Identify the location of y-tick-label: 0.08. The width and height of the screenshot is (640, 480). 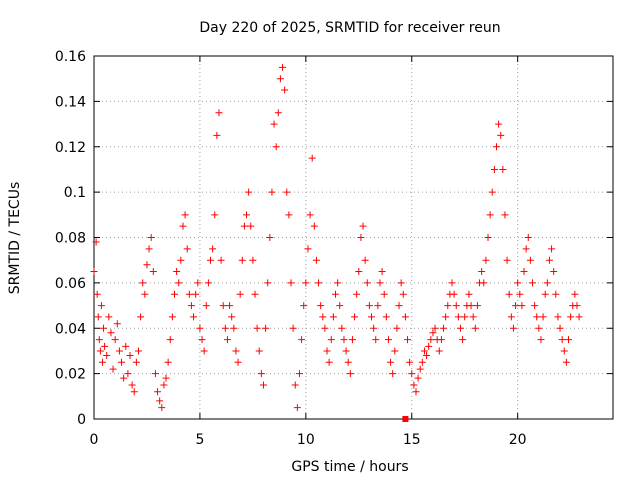
(70, 239).